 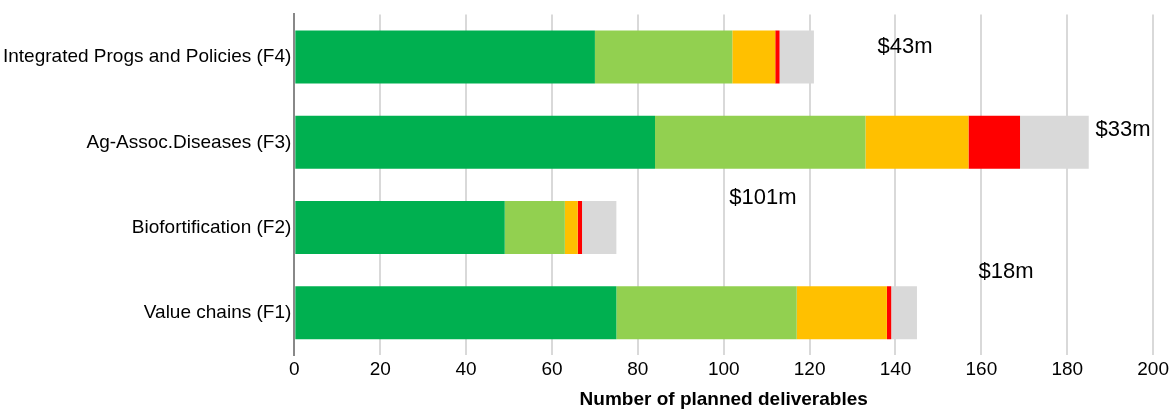 I want to click on x-axis-title: Number of planned deliverables, so click(x=723, y=398).